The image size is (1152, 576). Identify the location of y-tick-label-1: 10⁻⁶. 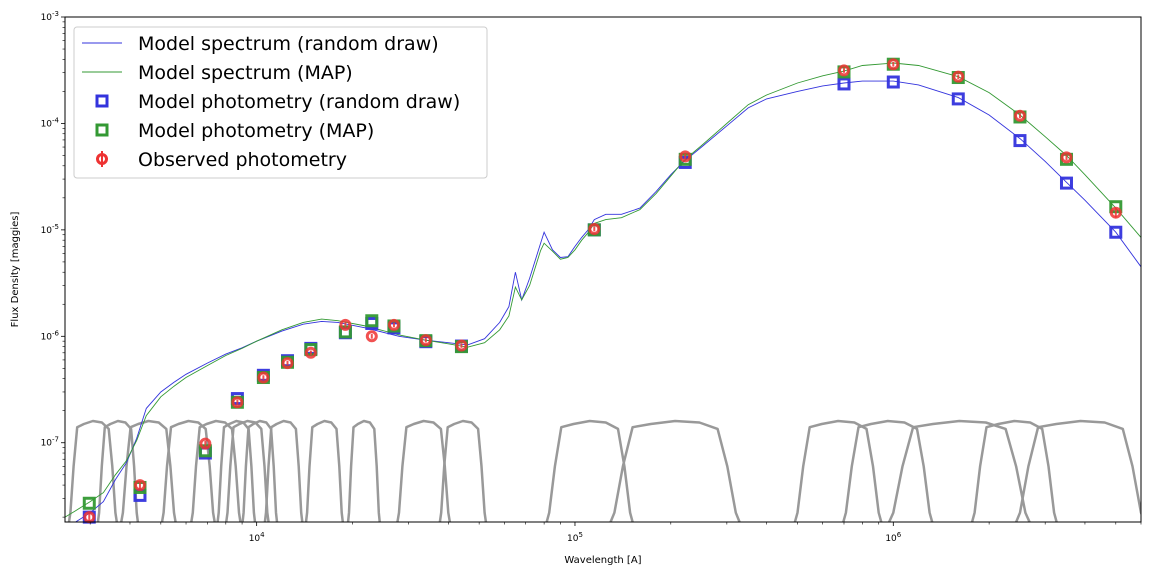
(50, 335).